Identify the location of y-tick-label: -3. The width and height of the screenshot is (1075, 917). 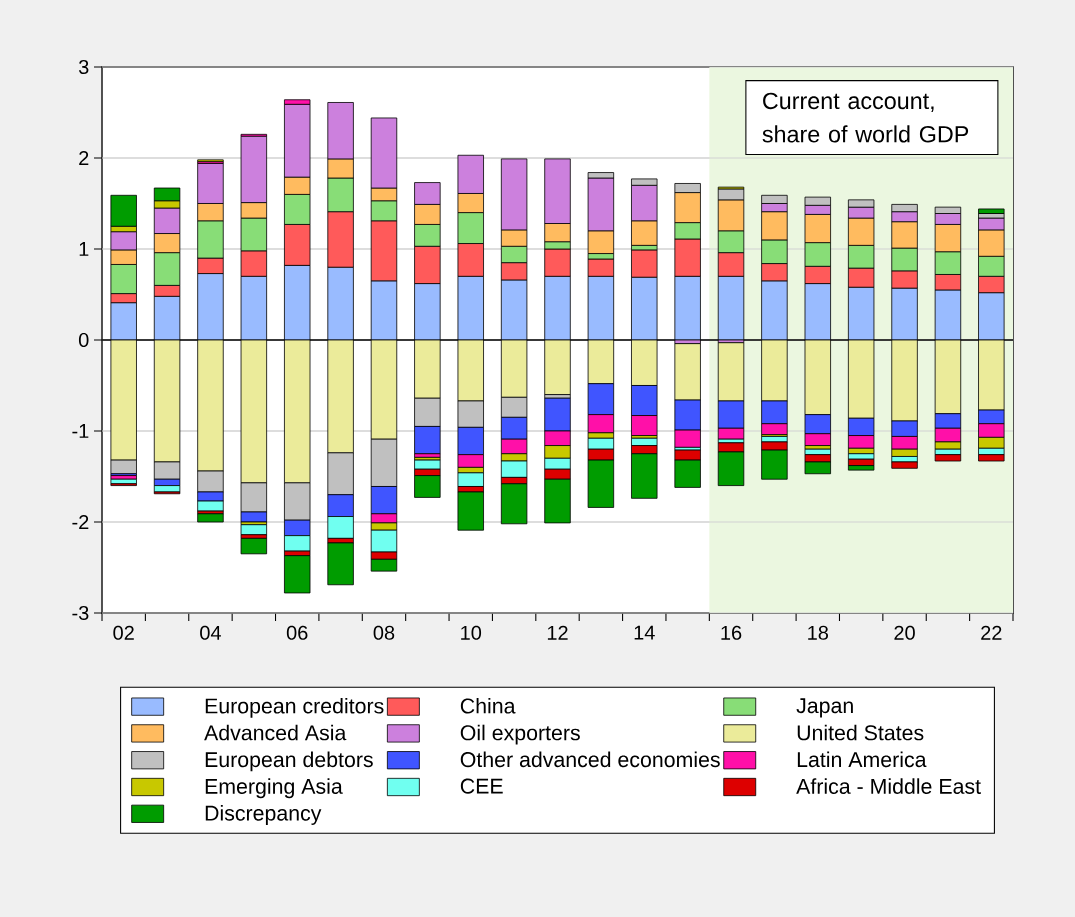
(80, 613).